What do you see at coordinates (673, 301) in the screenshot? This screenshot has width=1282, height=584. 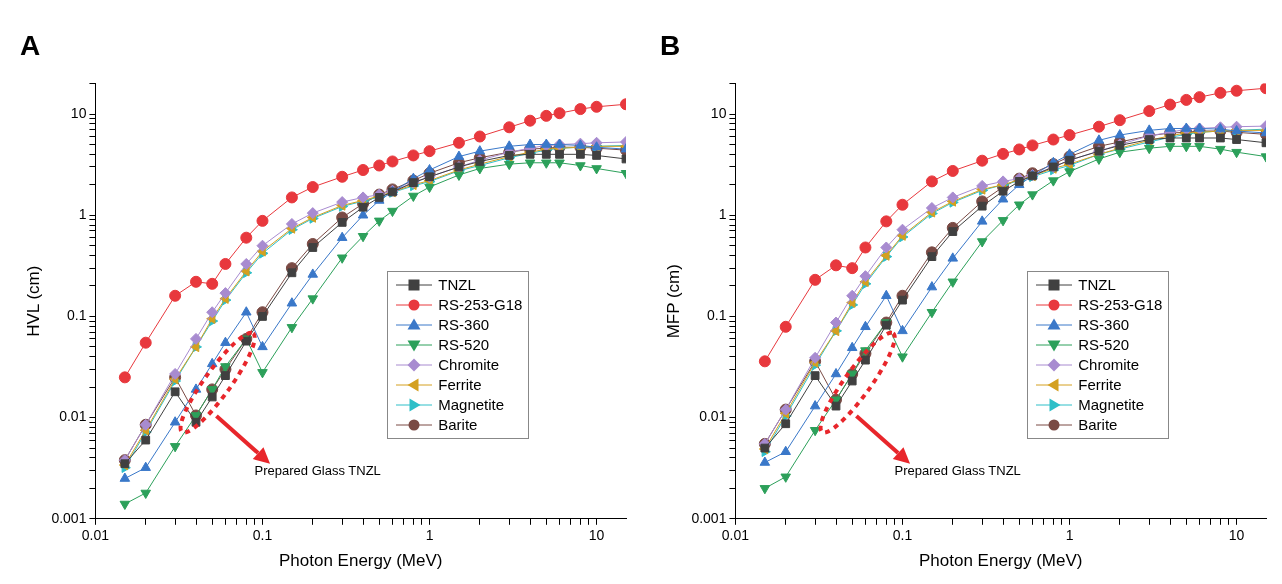 I see `y-axis-title: MFP (cm)` at bounding box center [673, 301].